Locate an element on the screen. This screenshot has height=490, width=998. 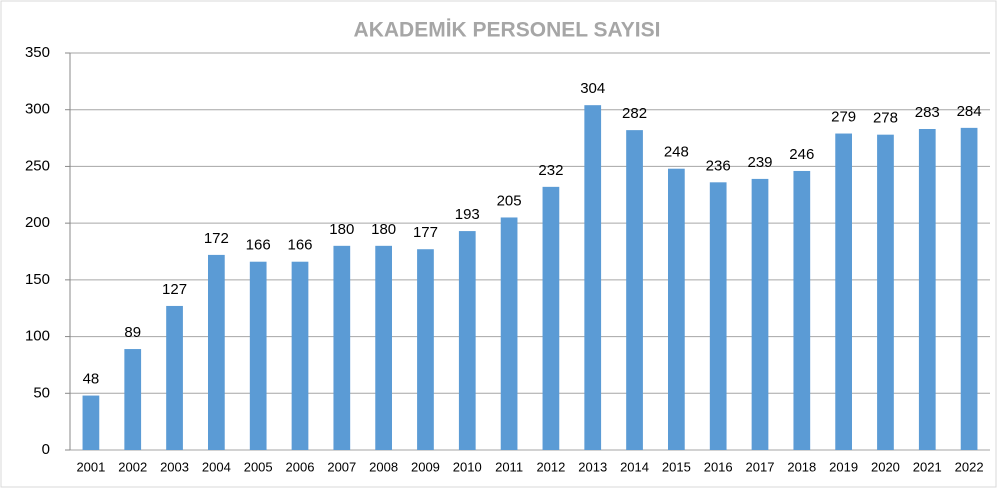
x-tick-label: 2014 is located at coordinates (634, 466).